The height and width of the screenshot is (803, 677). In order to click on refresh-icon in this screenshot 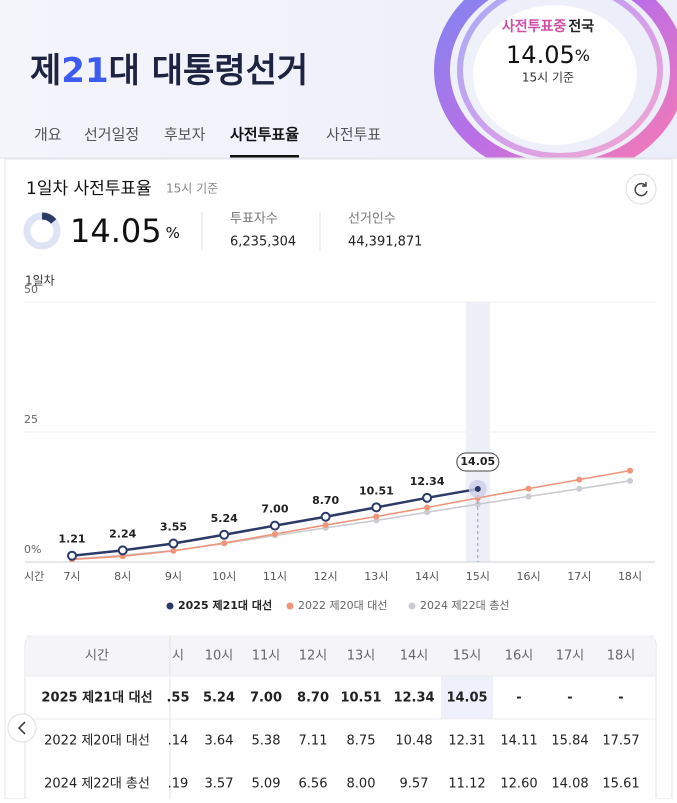, I will do `click(641, 189)`.